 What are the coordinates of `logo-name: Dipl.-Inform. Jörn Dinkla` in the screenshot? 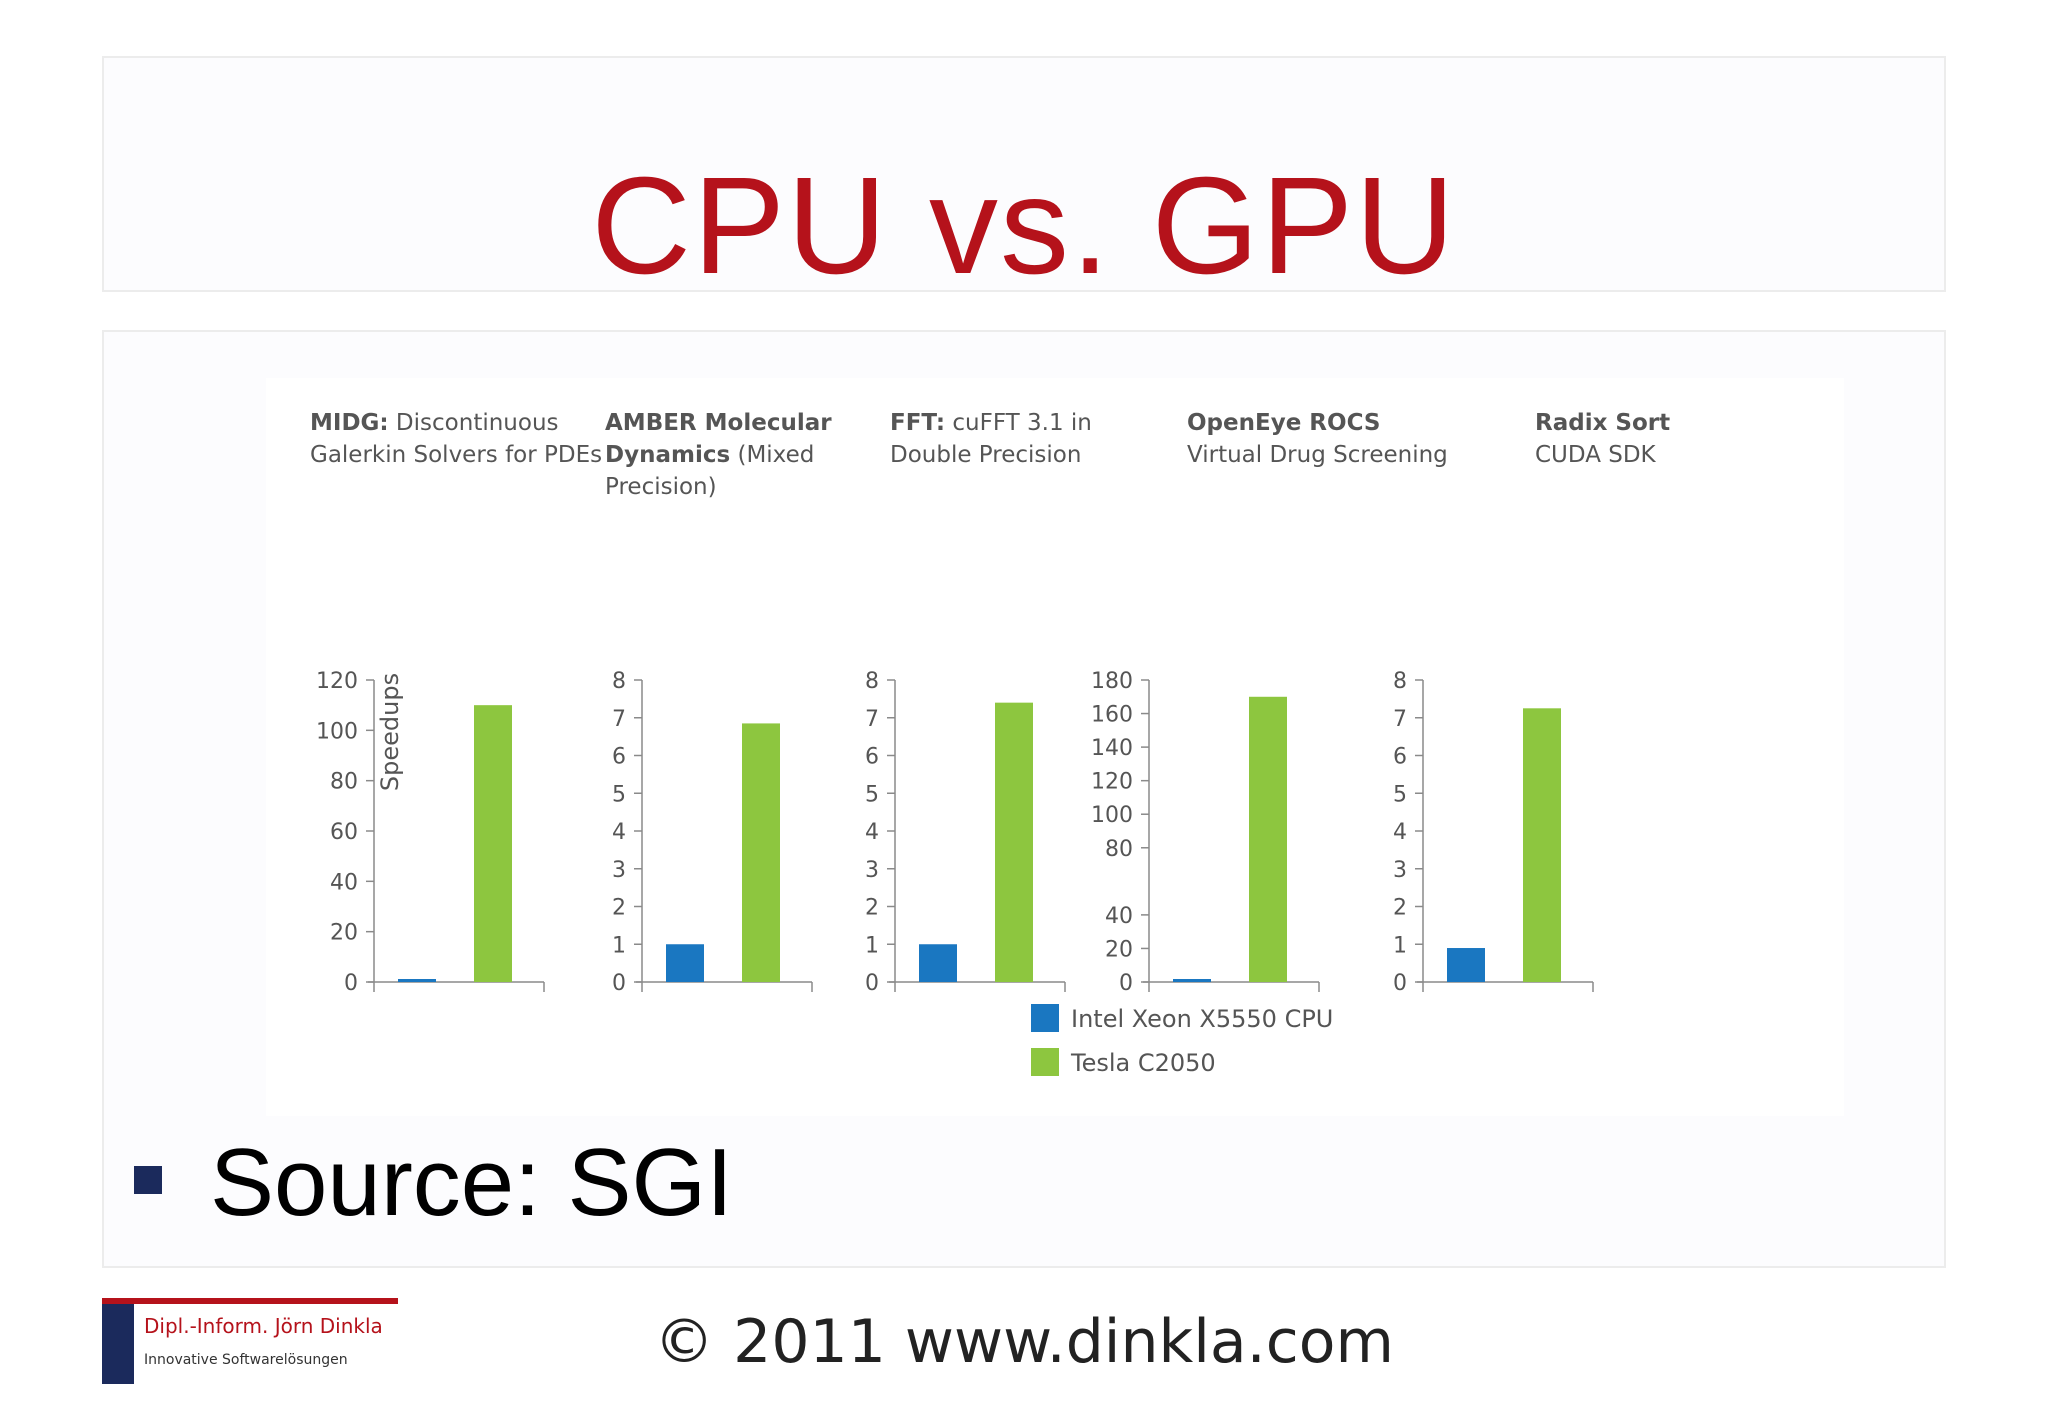 It's located at (263, 1326).